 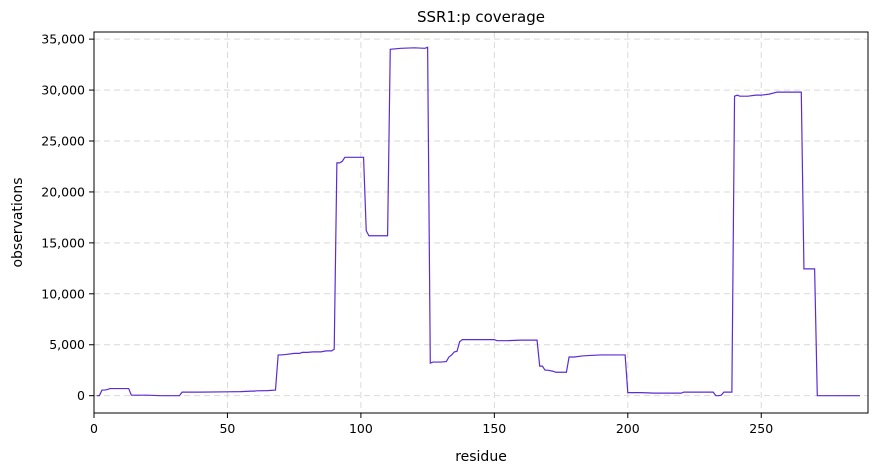 What do you see at coordinates (63, 39) in the screenshot?
I see `y-tick-label: 35,000` at bounding box center [63, 39].